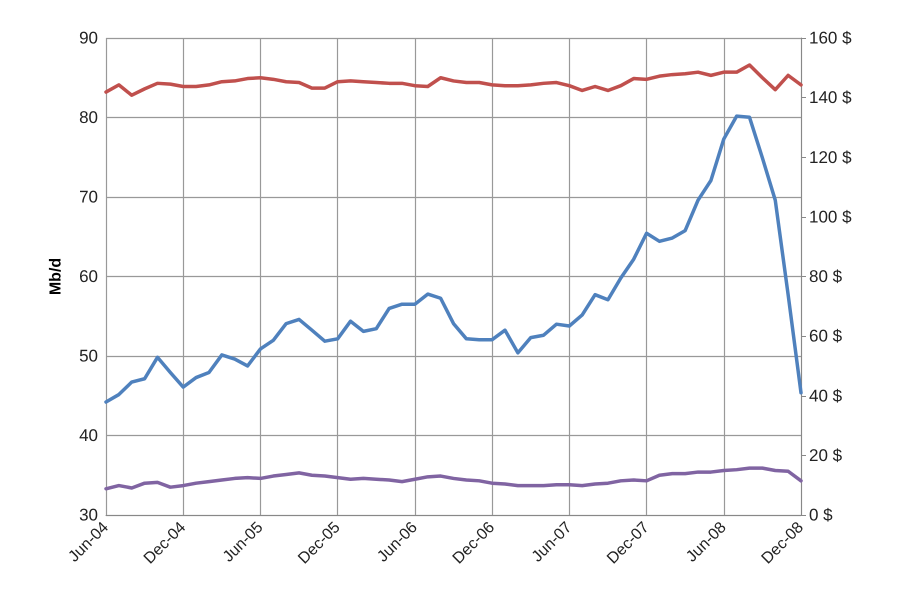 The image size is (901, 609). I want to click on y2-tick-label: 20 $, so click(826, 455).